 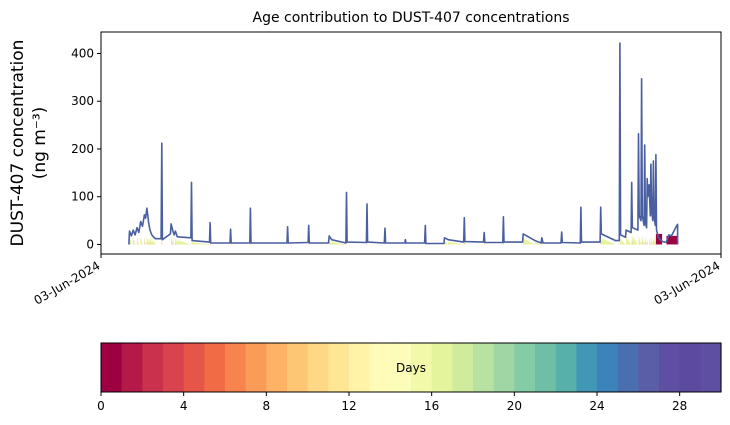 I want to click on colorbar-frame, so click(x=411, y=367).